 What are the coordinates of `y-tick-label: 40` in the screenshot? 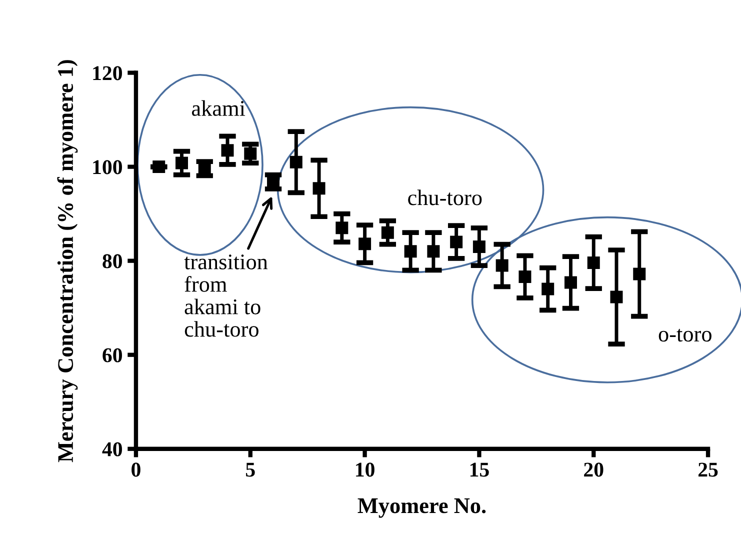 It's located at (112, 449).